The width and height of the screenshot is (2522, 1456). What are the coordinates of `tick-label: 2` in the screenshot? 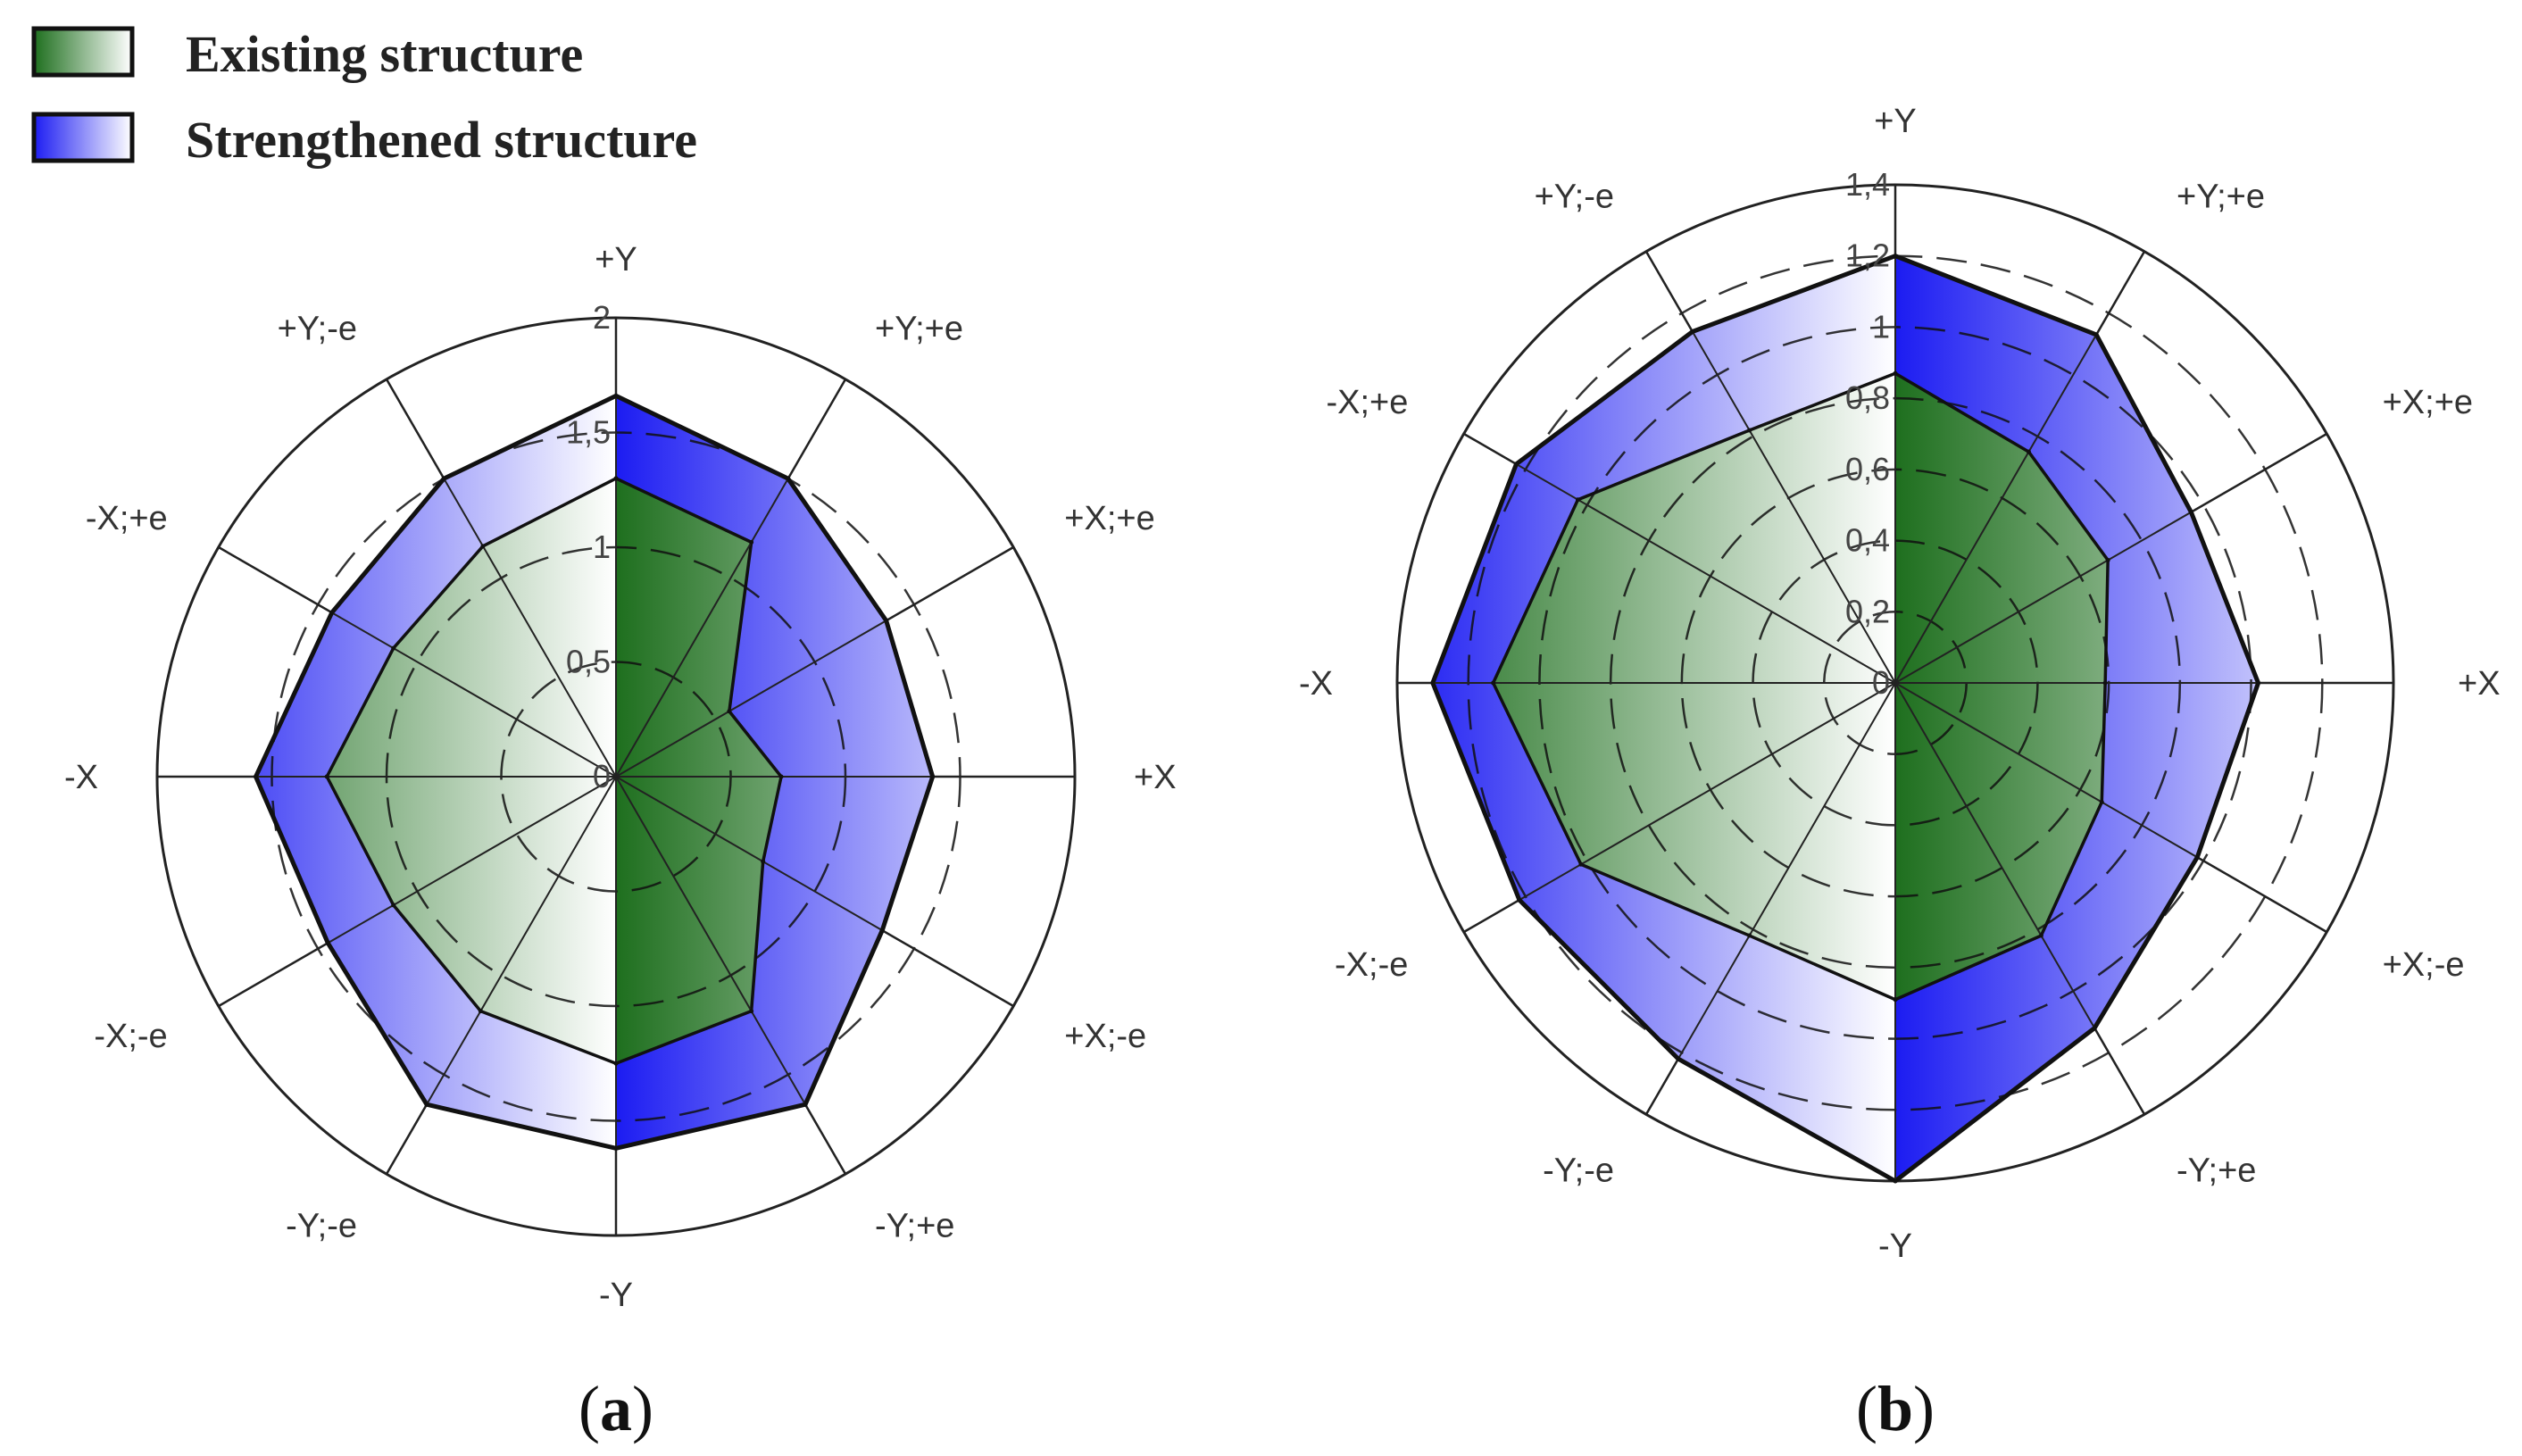 It's located at (602, 317).